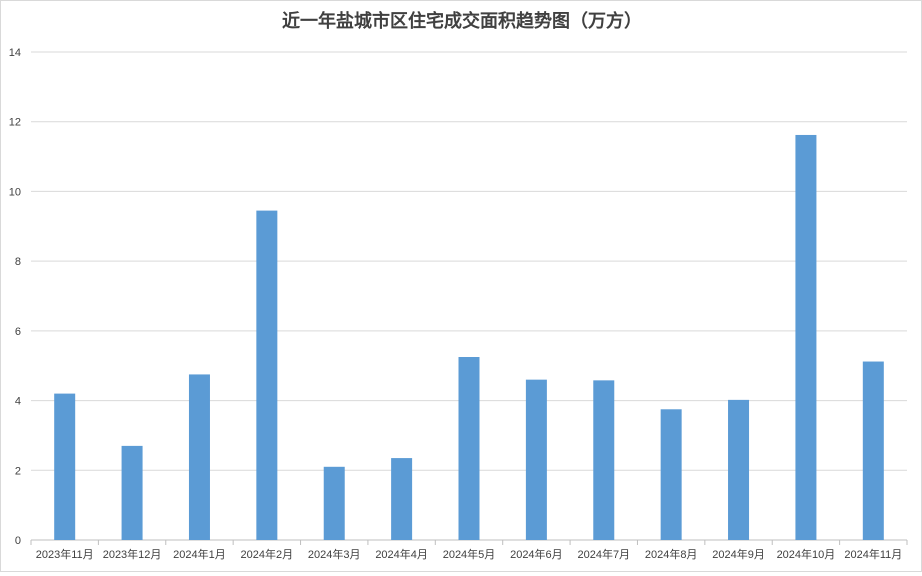 This screenshot has height=576, width=922. Describe the element at coordinates (401, 554) in the screenshot. I see `x-tick-label: 2024年4月` at that location.